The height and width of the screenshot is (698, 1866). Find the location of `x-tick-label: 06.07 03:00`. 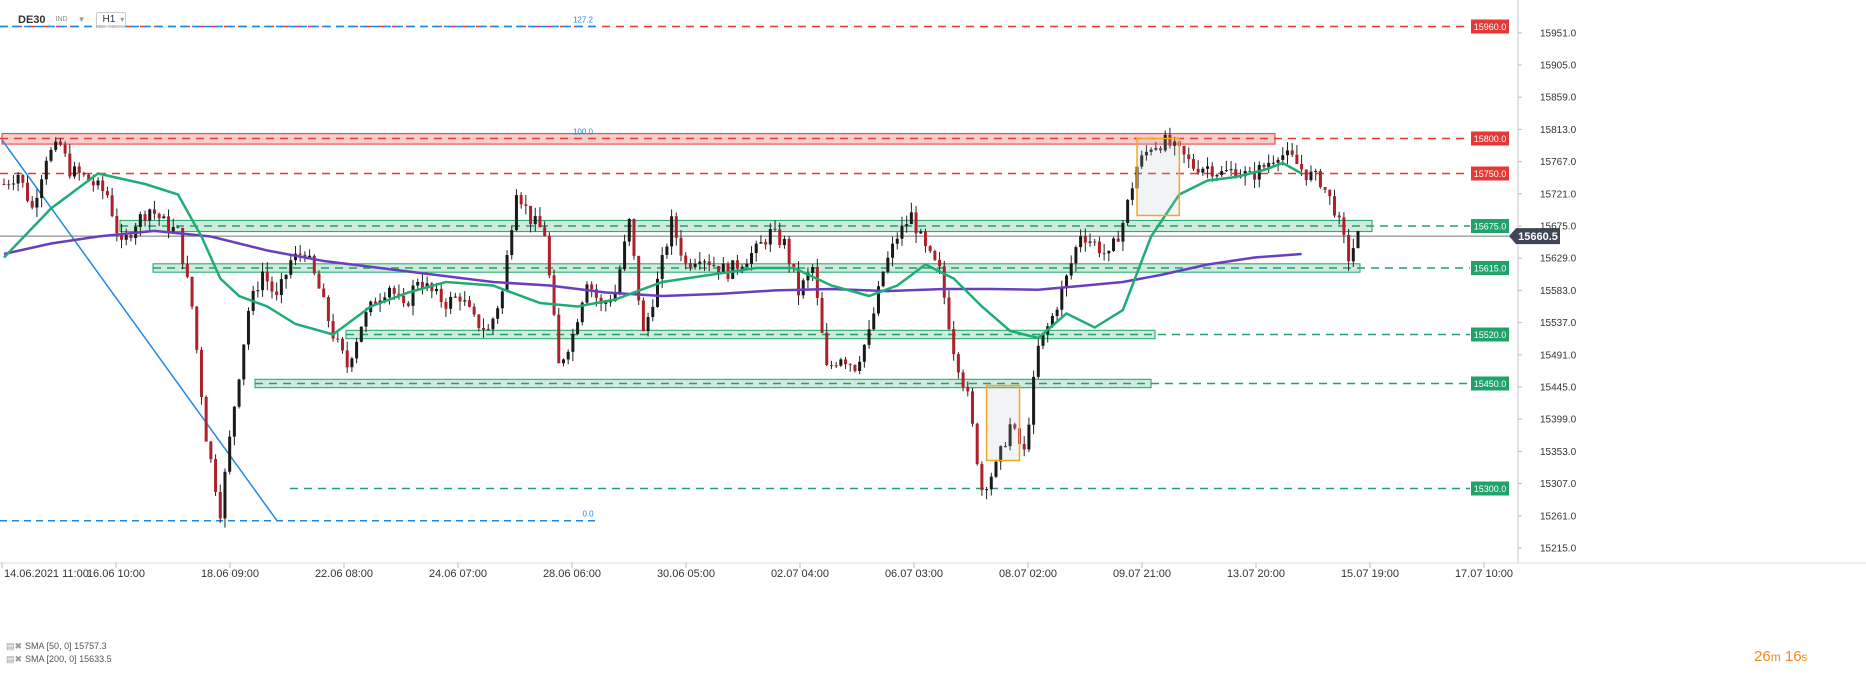

x-tick-label: 06.07 03:00 is located at coordinates (914, 574).